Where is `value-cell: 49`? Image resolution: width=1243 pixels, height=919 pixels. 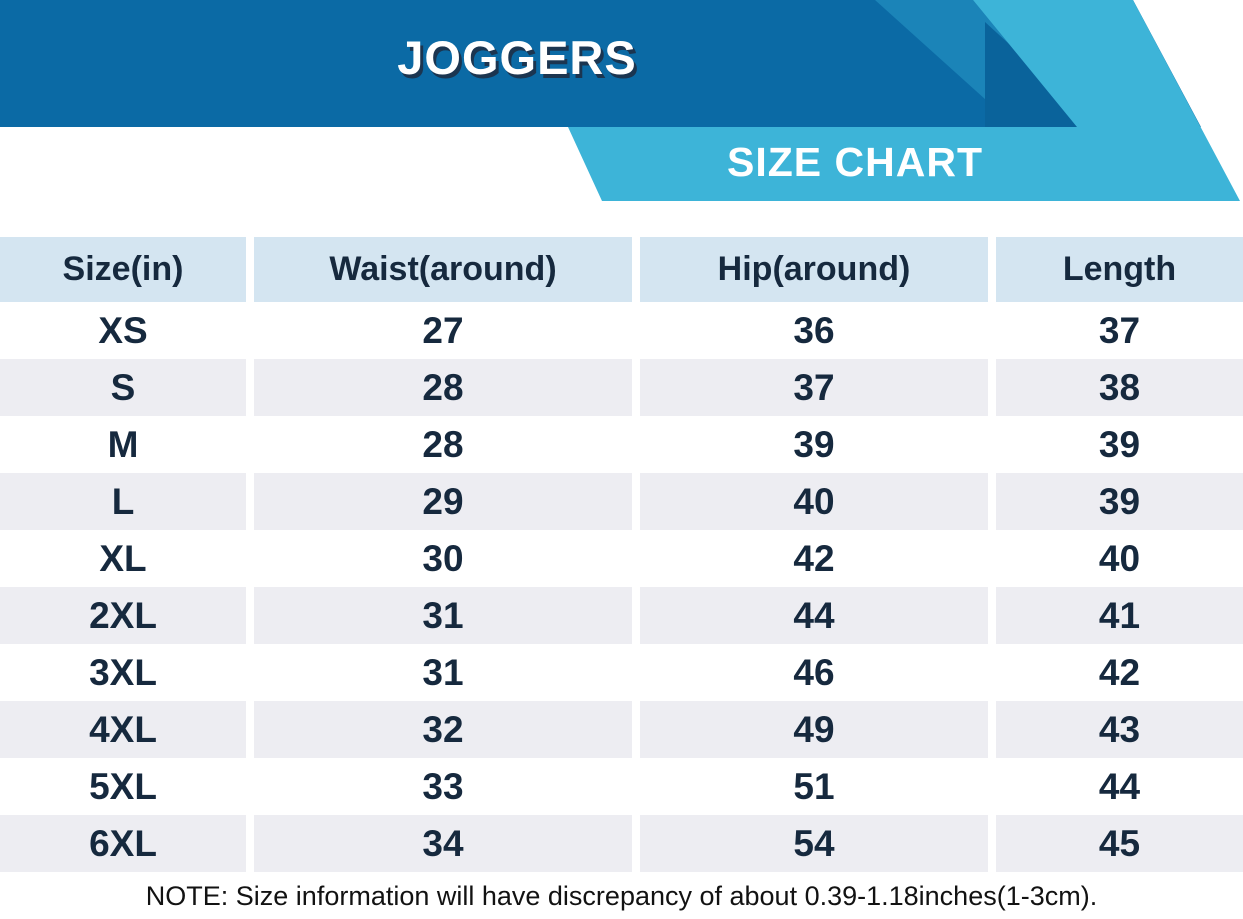
value-cell: 49 is located at coordinates (814, 729).